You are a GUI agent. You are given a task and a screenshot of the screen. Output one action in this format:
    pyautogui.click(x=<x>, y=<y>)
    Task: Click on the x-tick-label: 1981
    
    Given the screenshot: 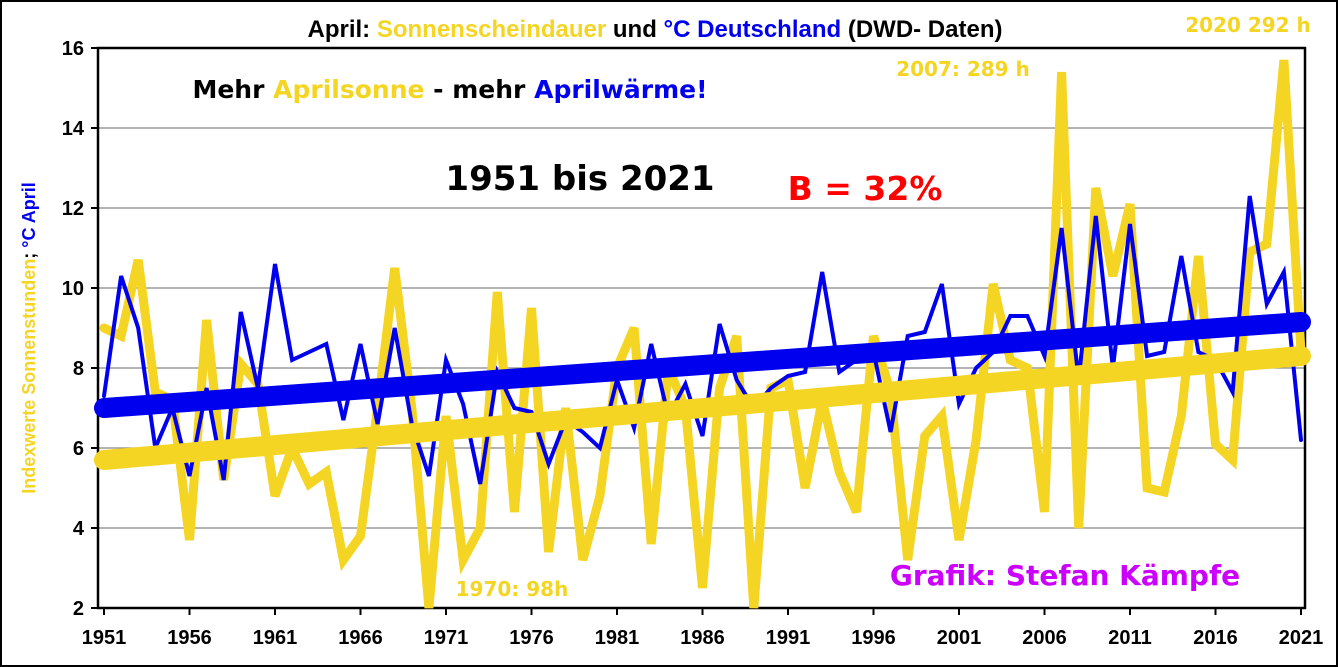 What is the action you would take?
    pyautogui.click(x=617, y=638)
    